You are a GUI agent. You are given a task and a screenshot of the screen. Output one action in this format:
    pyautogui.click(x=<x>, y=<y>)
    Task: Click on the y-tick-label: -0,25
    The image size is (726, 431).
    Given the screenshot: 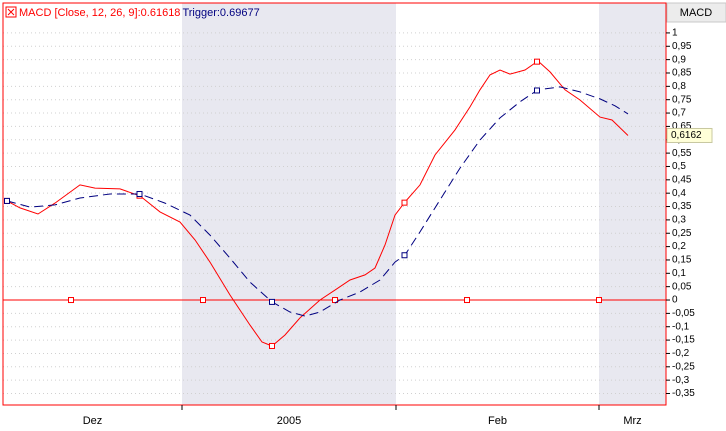 What is the action you would take?
    pyautogui.click(x=683, y=366)
    